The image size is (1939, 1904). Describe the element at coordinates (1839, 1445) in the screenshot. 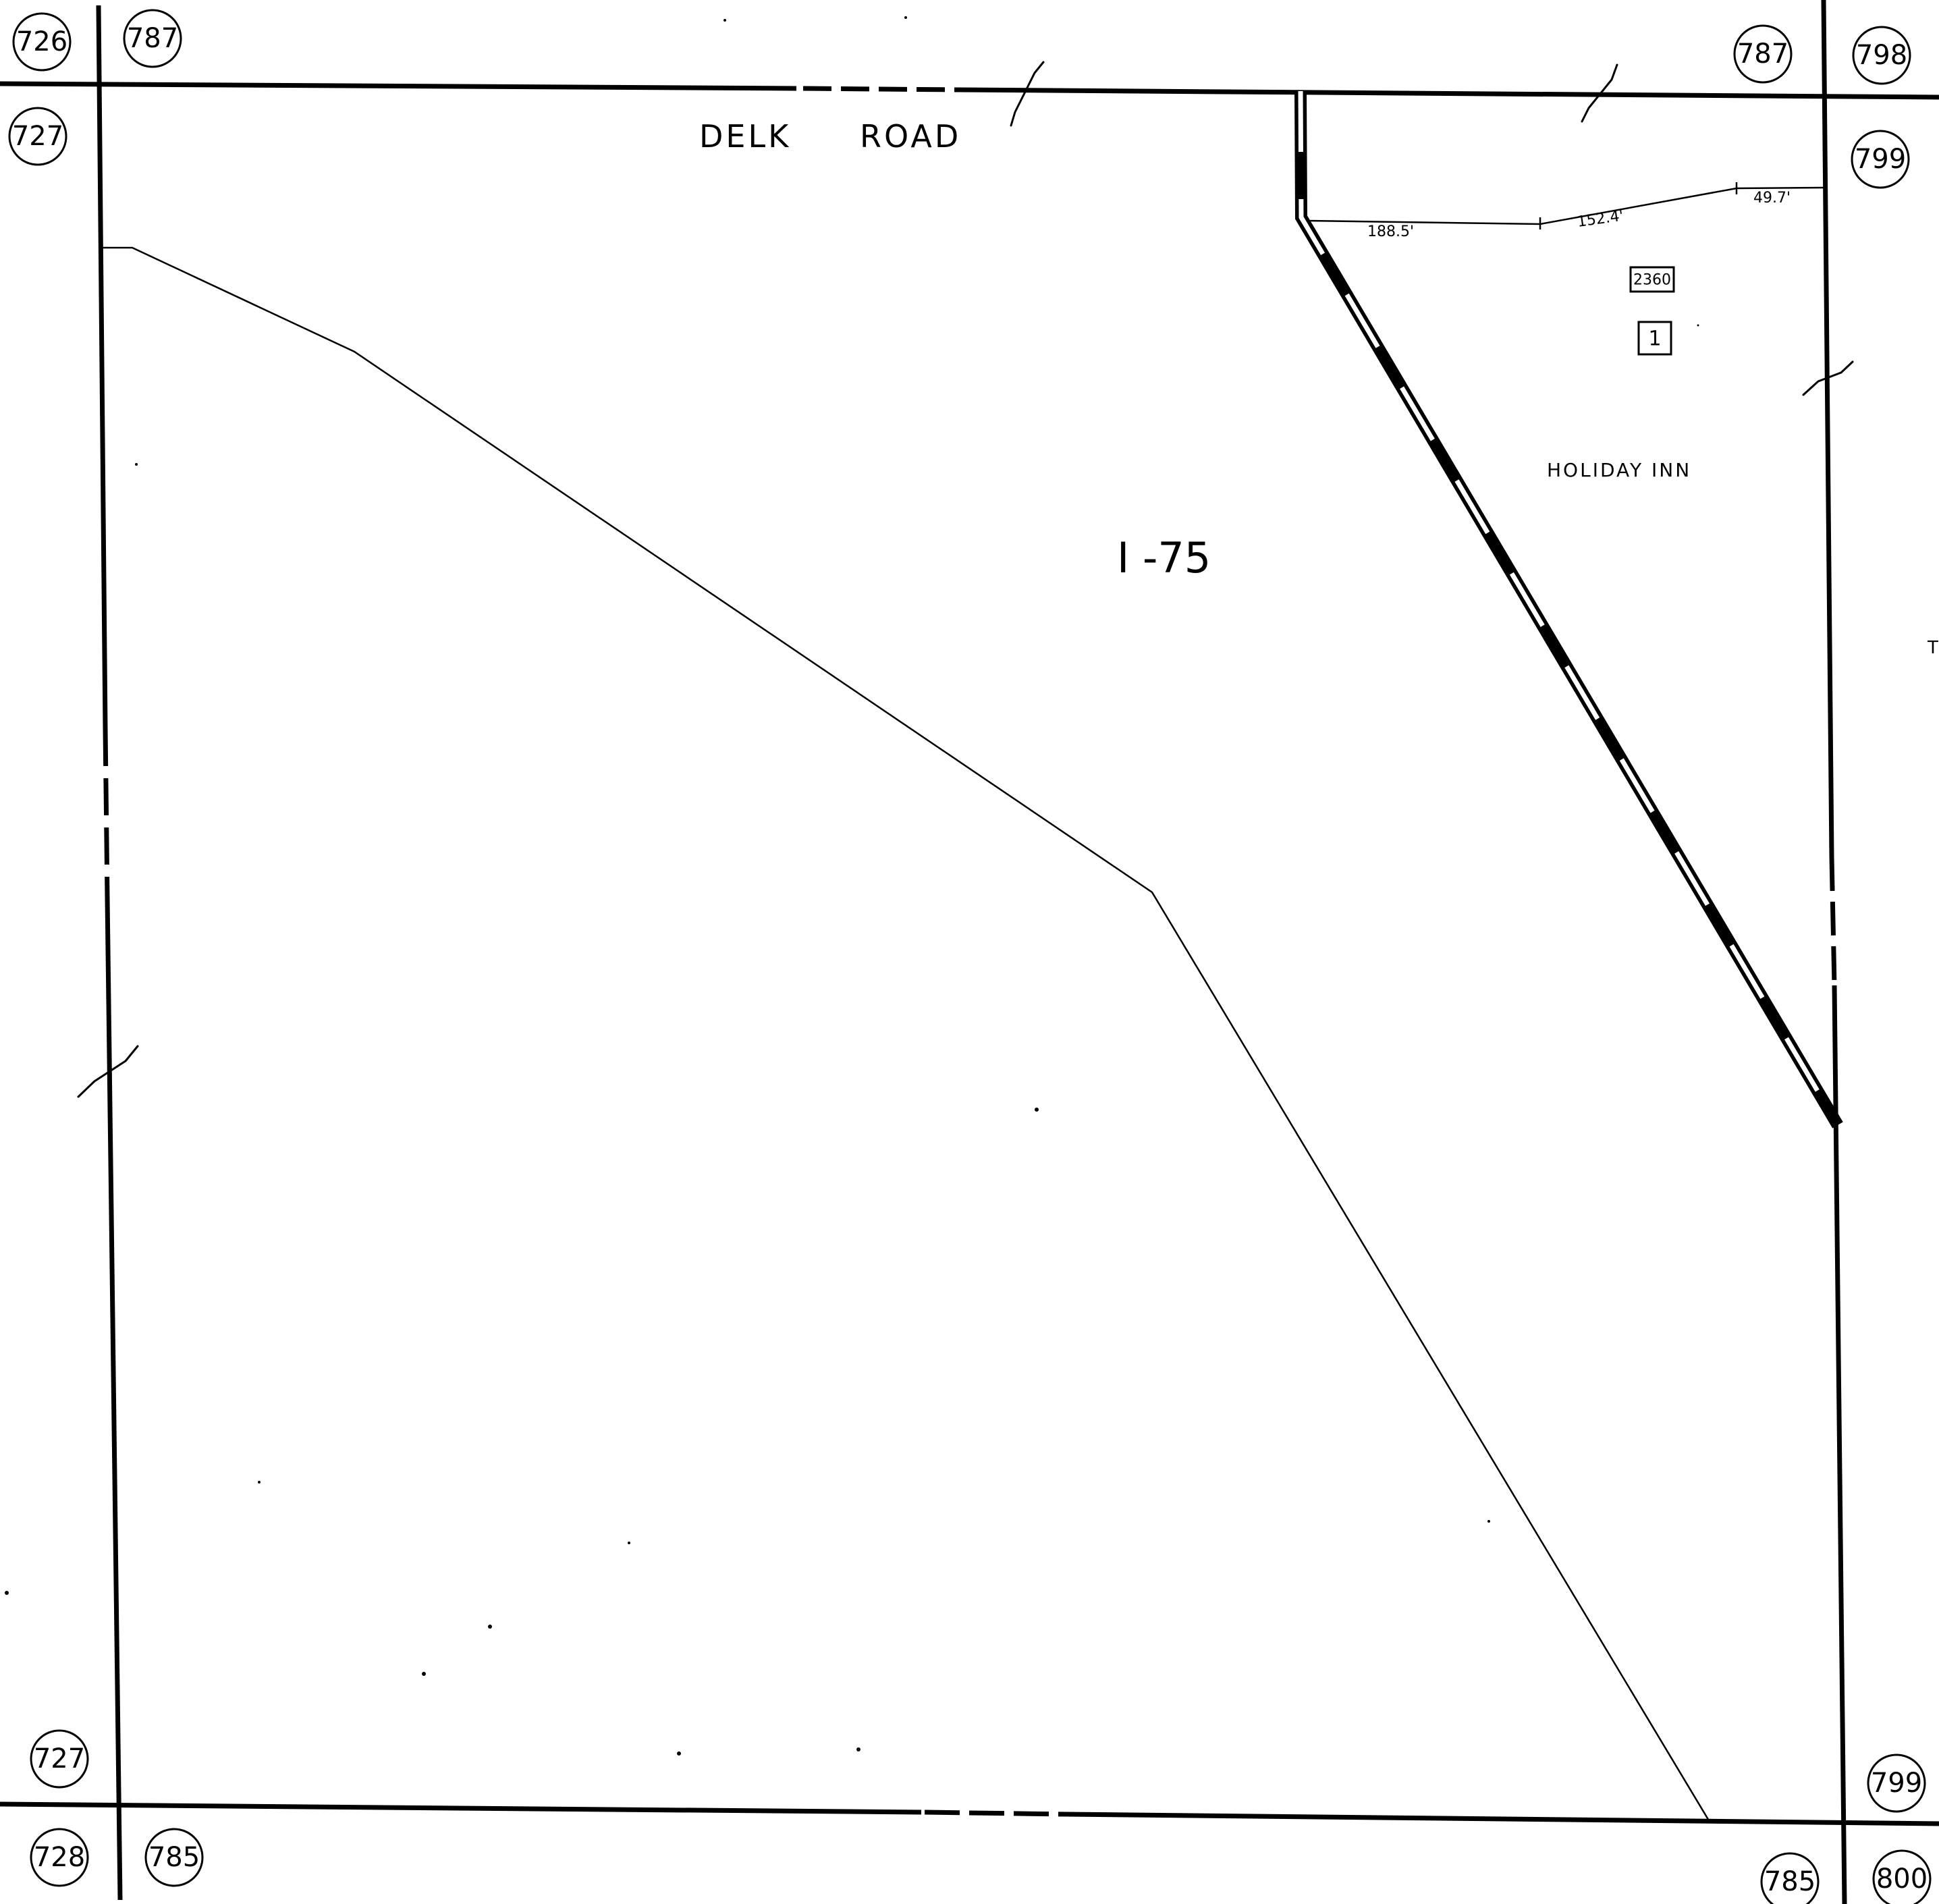

I see `right-boundary-lower` at that location.